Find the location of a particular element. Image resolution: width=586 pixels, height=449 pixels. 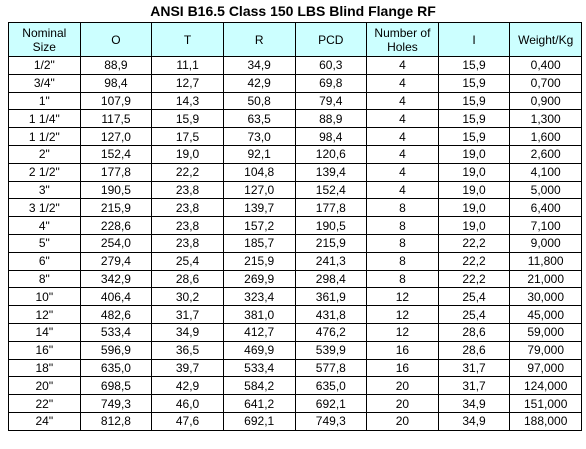

table-cell: 0,700 is located at coordinates (545, 83).